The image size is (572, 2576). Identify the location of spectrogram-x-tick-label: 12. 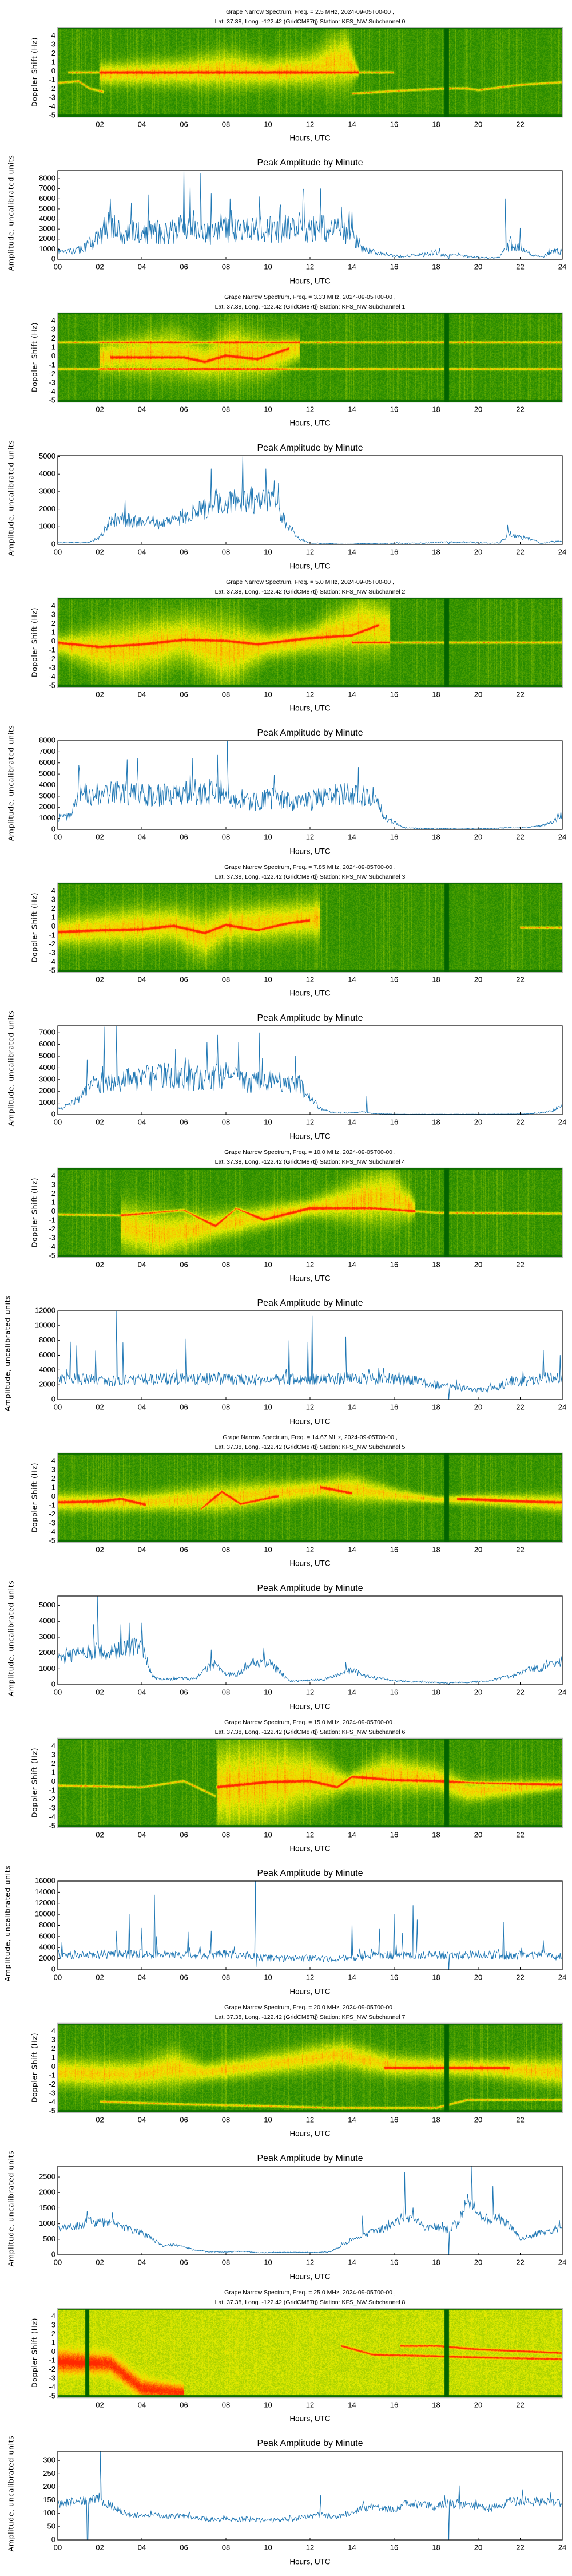
(310, 979).